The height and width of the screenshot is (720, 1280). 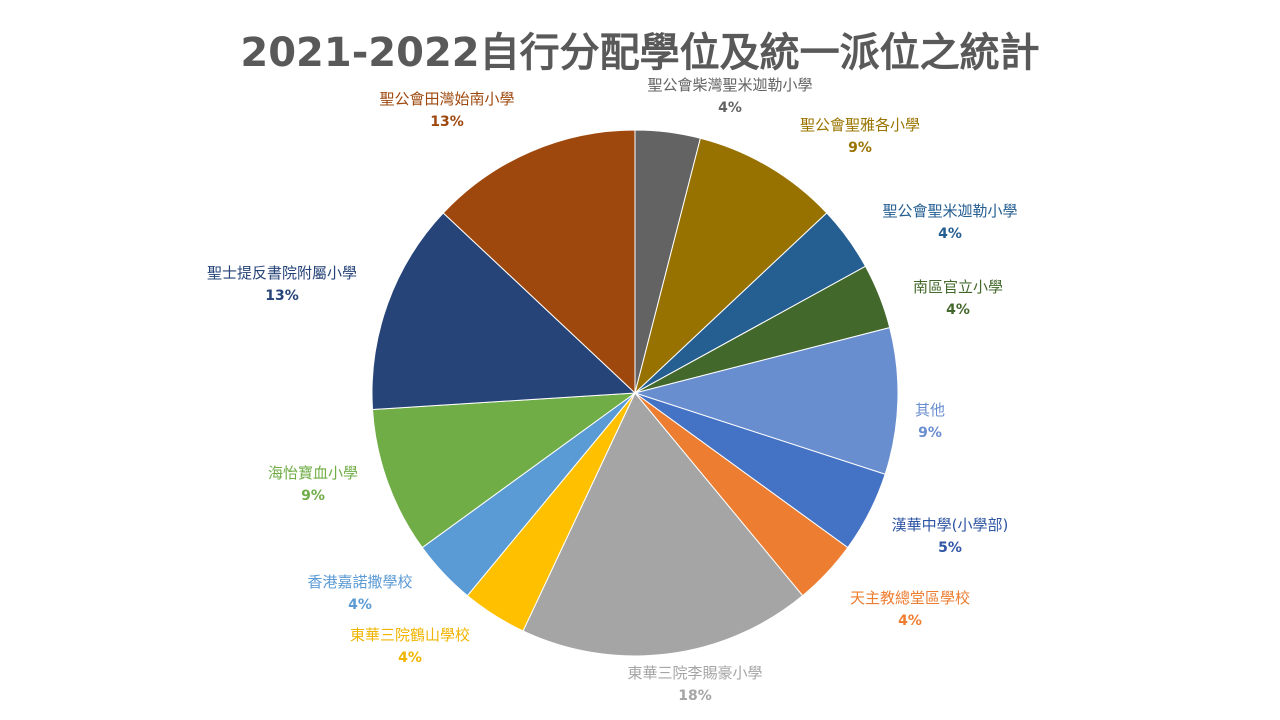 I want to click on slice-label-percent: 5%, so click(x=950, y=548).